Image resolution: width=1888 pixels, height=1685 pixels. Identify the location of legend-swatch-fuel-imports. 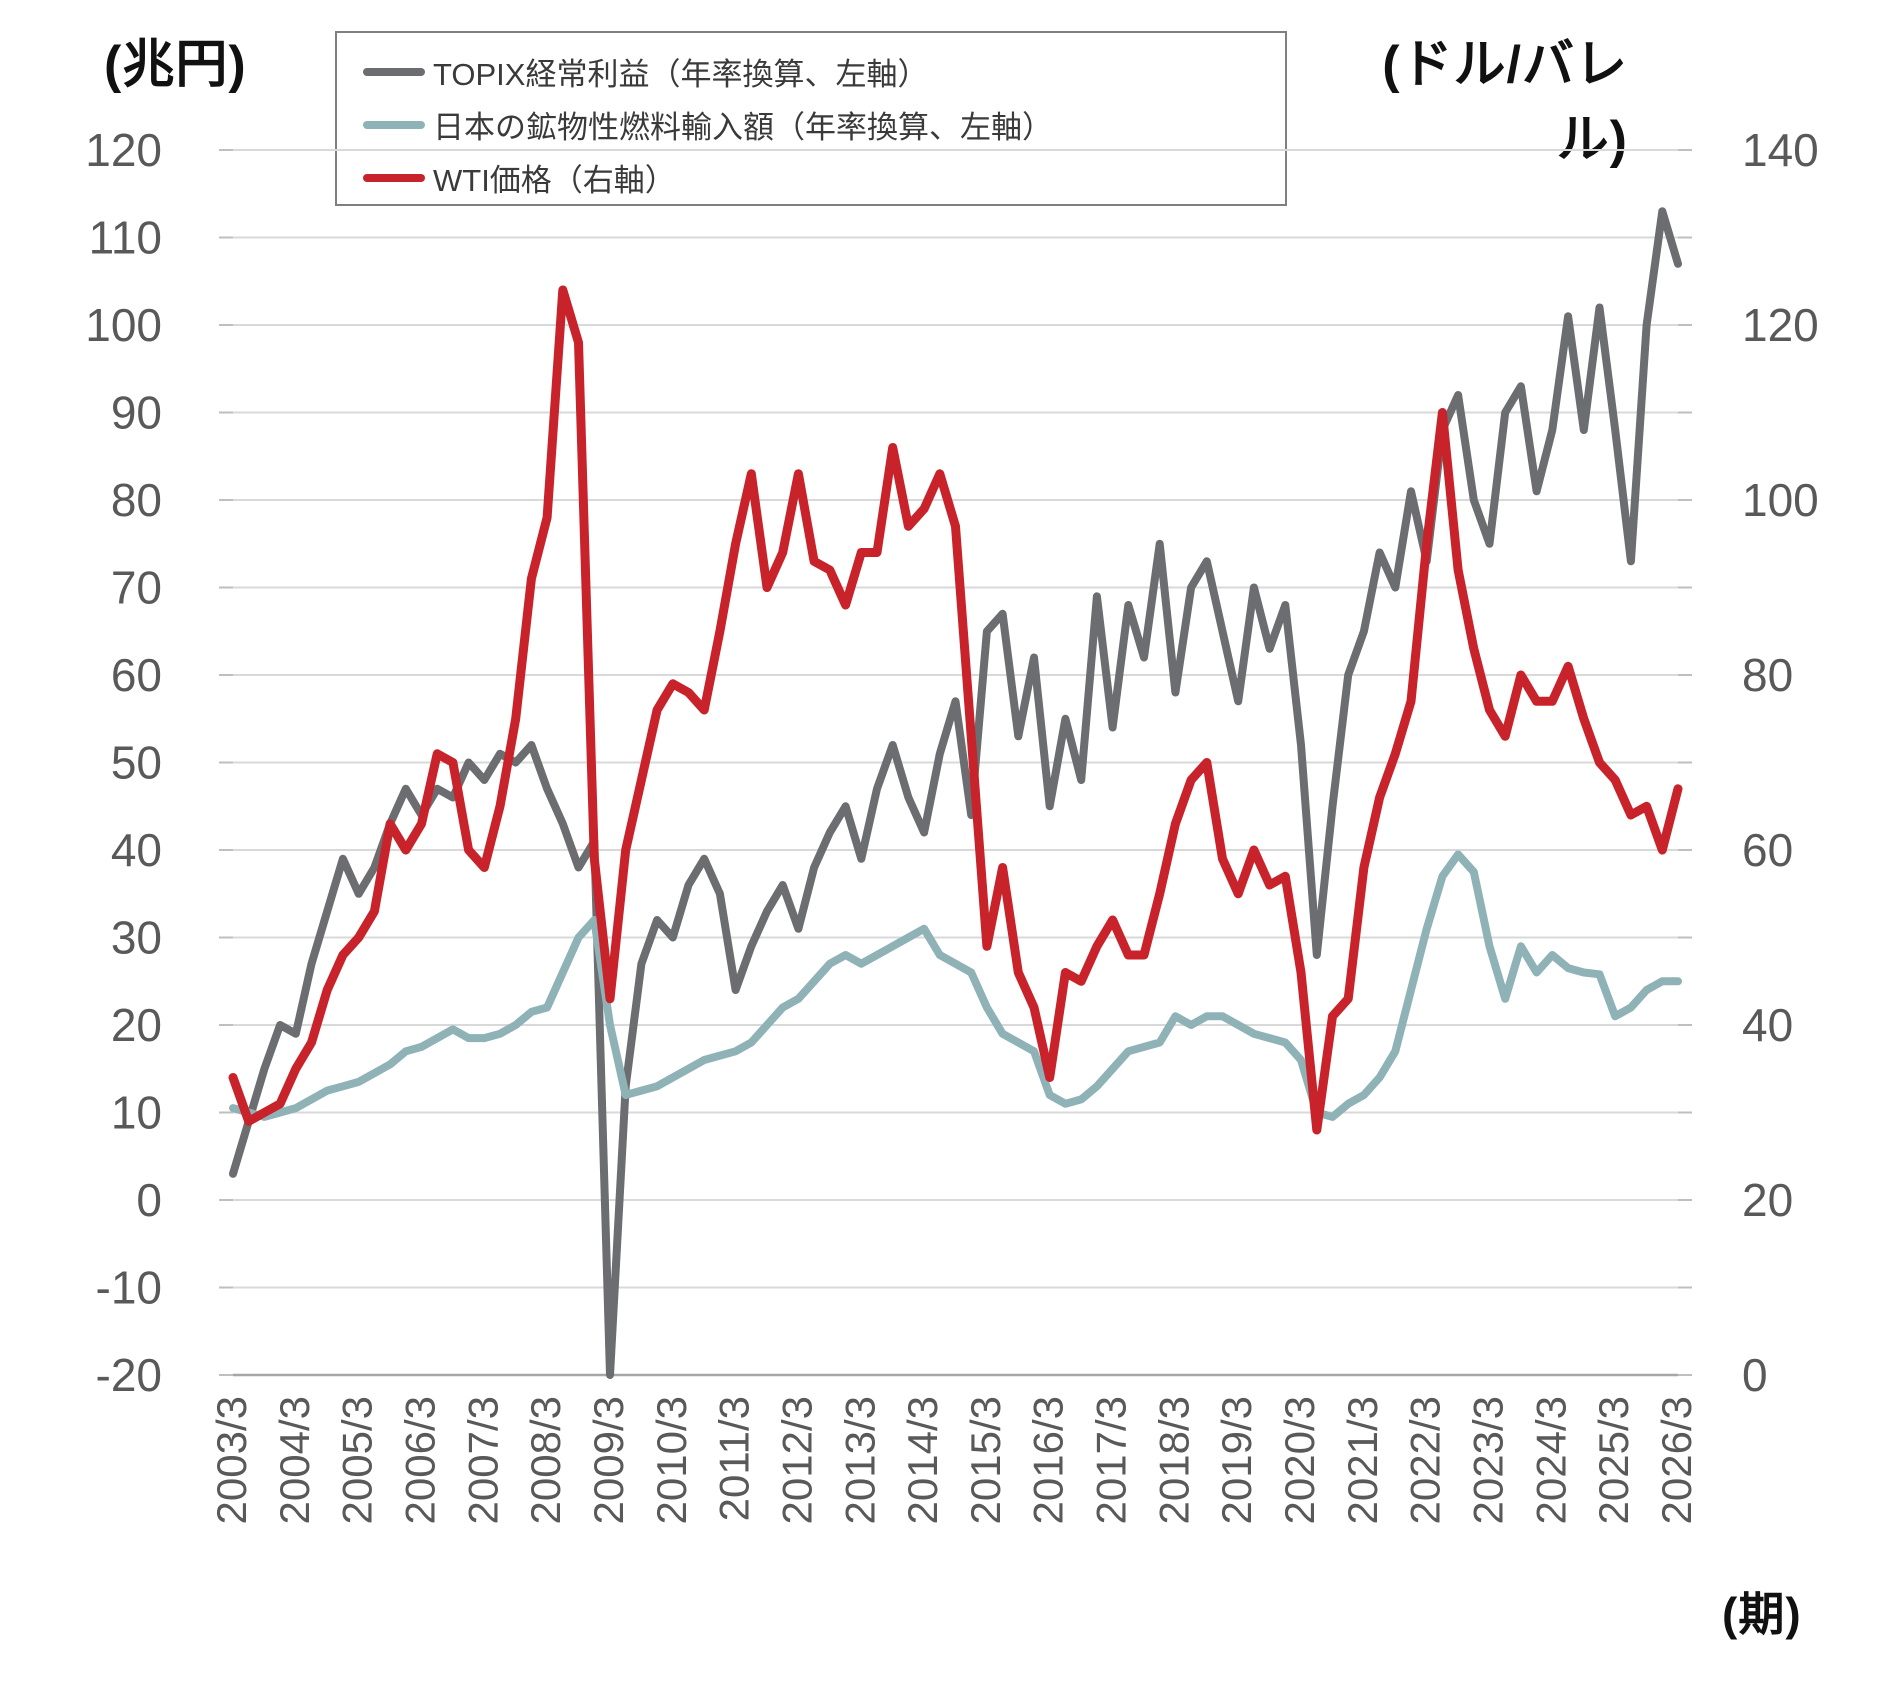
(394, 124).